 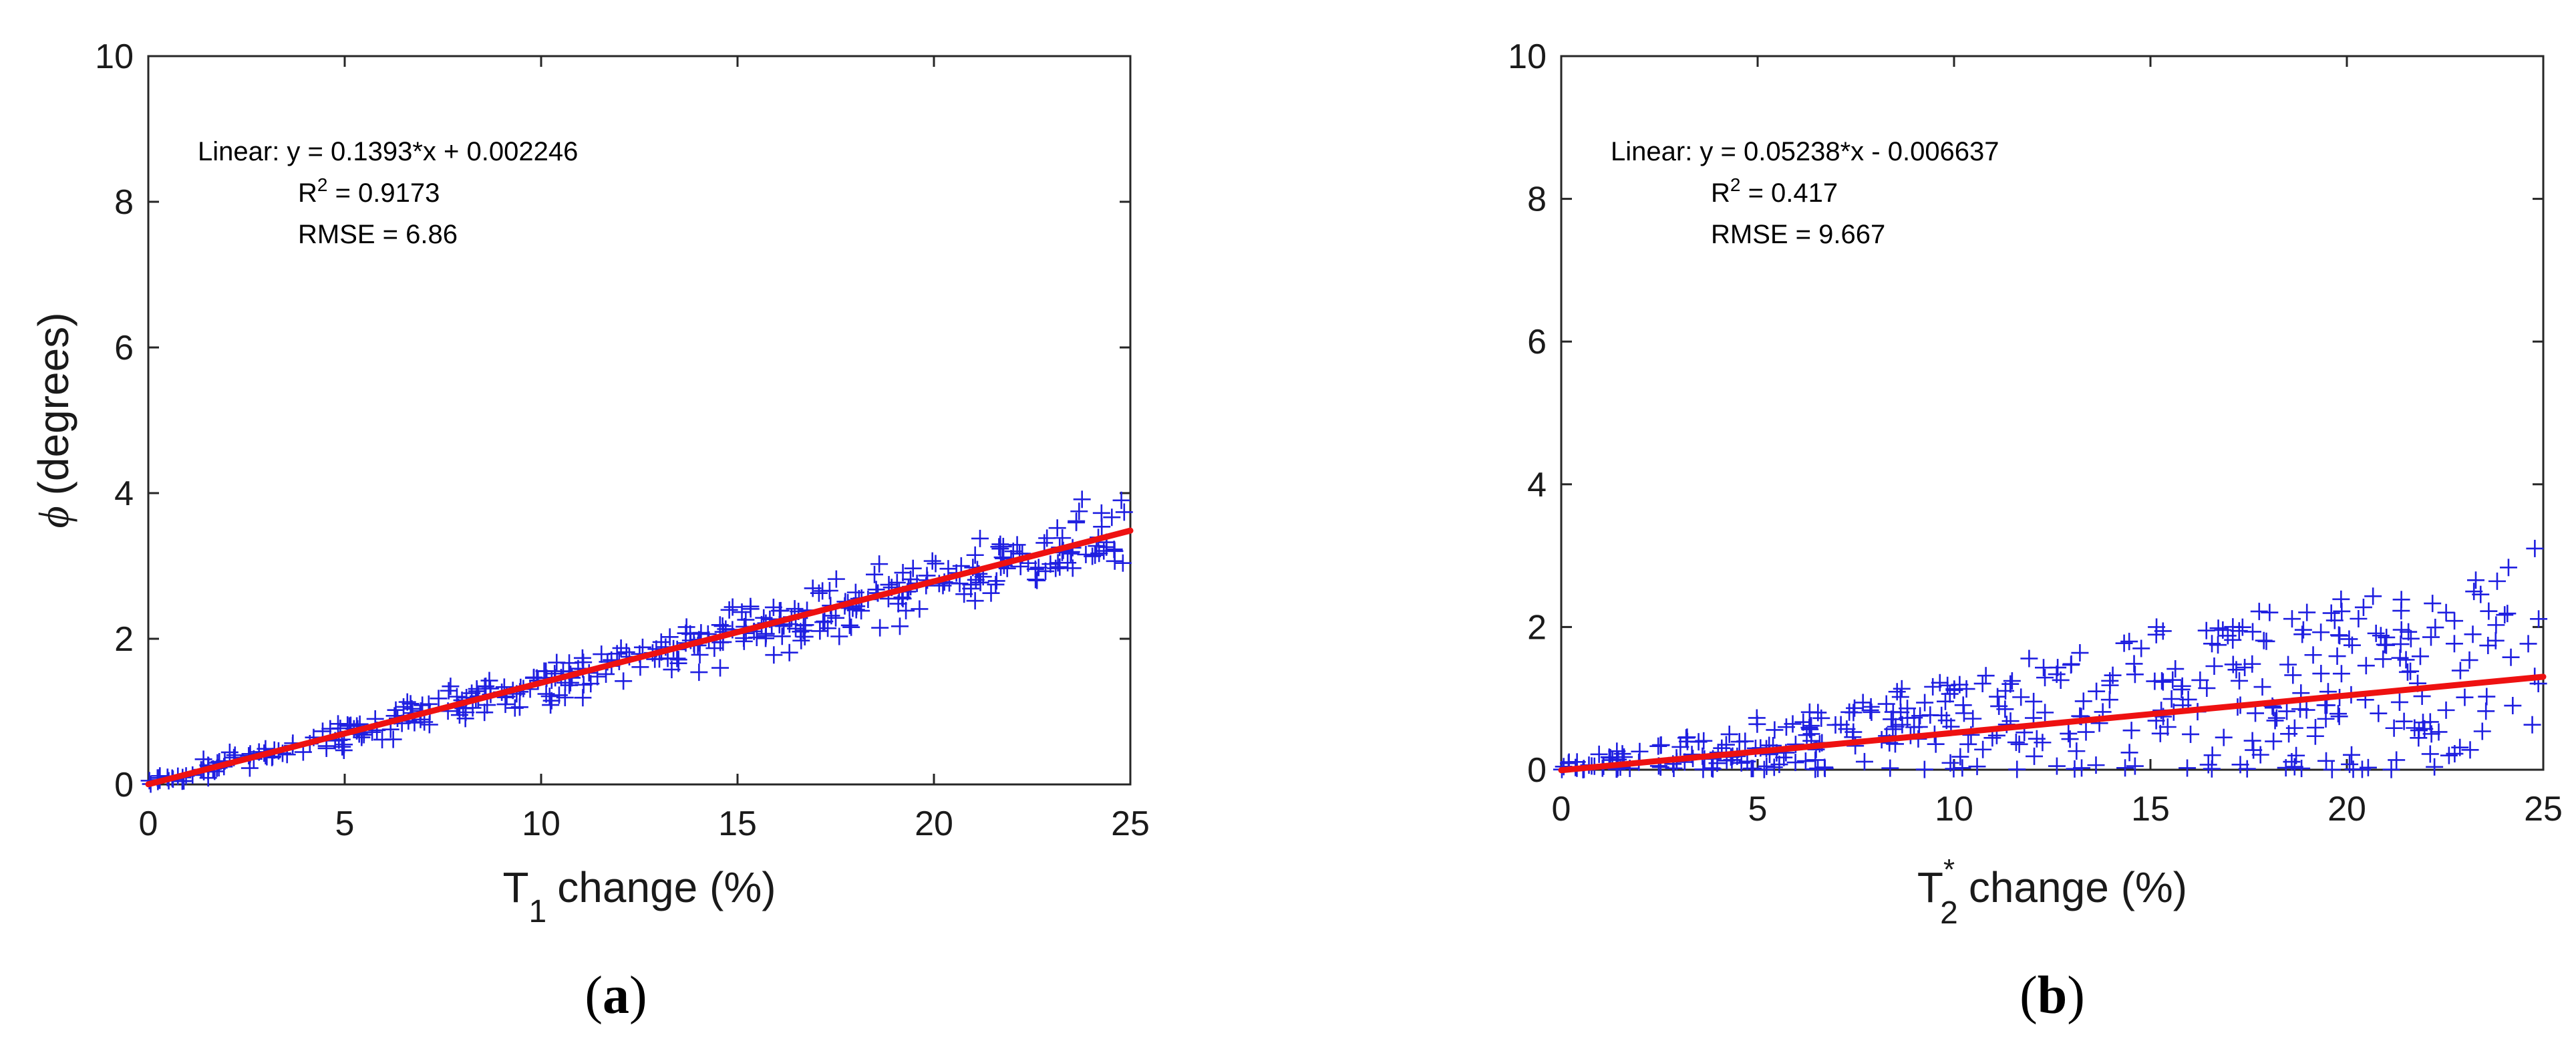 I want to click on panel-b-points, so click(x=2050, y=658).